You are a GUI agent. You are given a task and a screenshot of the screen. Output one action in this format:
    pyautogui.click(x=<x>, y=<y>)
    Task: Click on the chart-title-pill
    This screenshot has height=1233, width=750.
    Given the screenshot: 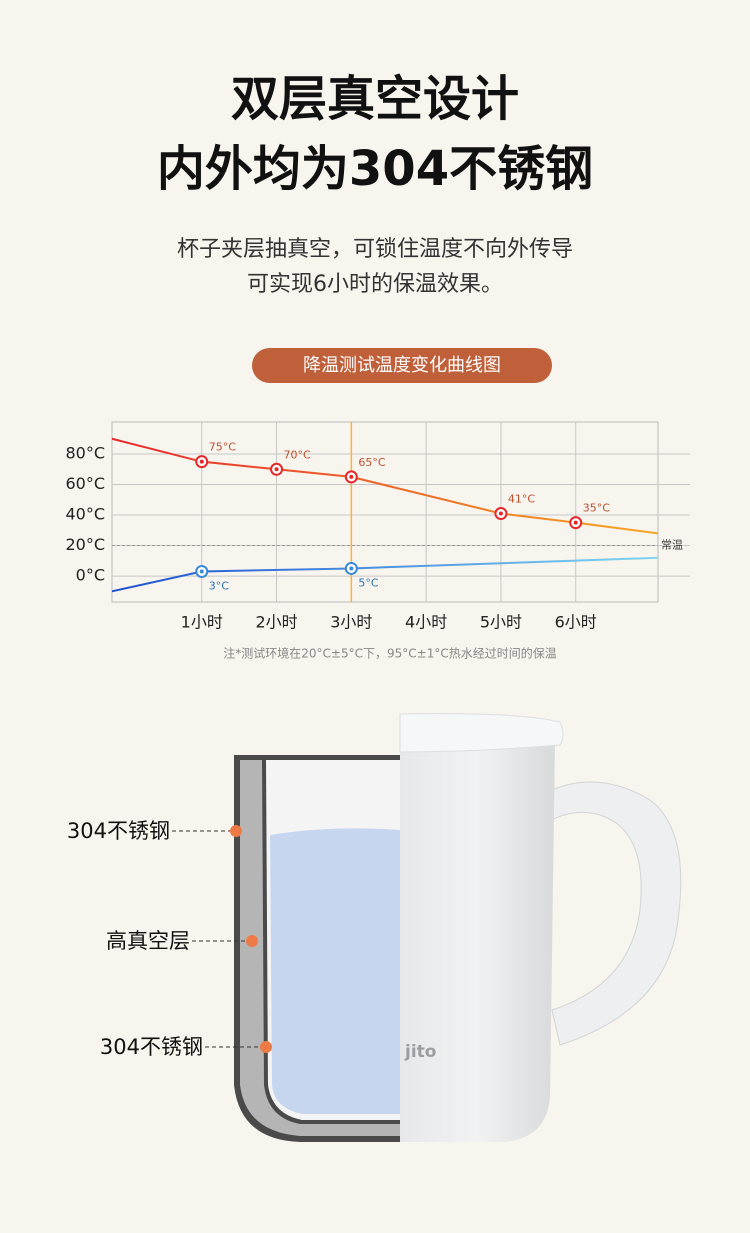 What is the action you would take?
    pyautogui.click(x=402, y=365)
    